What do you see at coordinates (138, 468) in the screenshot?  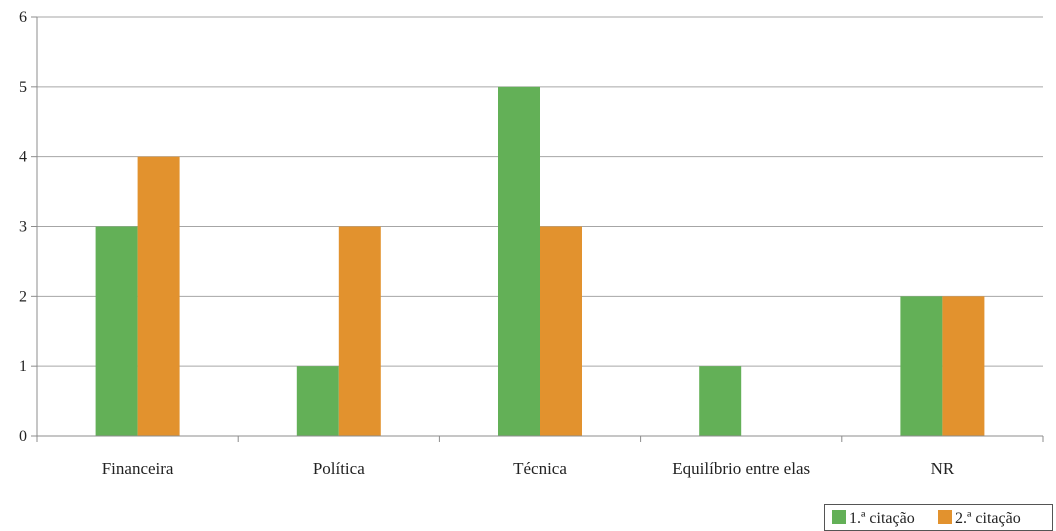 I see `x-category-label: Financeira` at bounding box center [138, 468].